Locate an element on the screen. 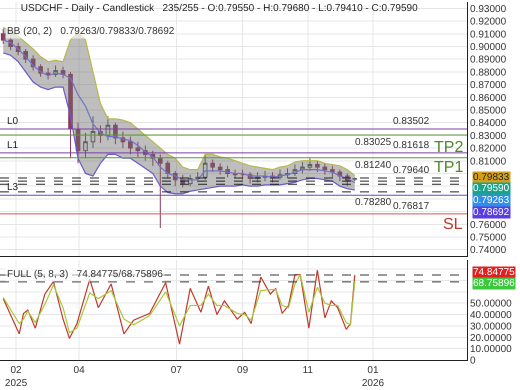 Image resolution: width=520 pixels, height=390 pixels. ref-line-label: 0.78280 is located at coordinates (373, 202).